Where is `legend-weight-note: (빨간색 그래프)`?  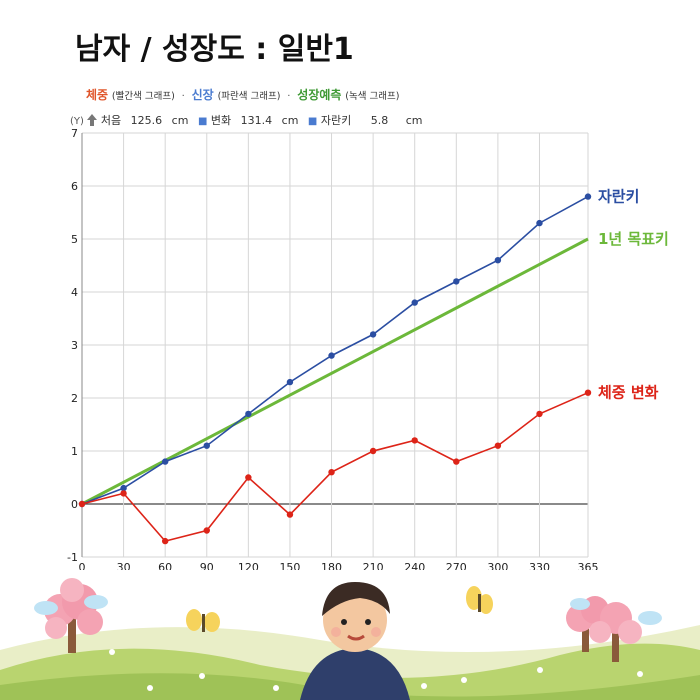
legend-weight-note: (빨간색 그래프) is located at coordinates (143, 96).